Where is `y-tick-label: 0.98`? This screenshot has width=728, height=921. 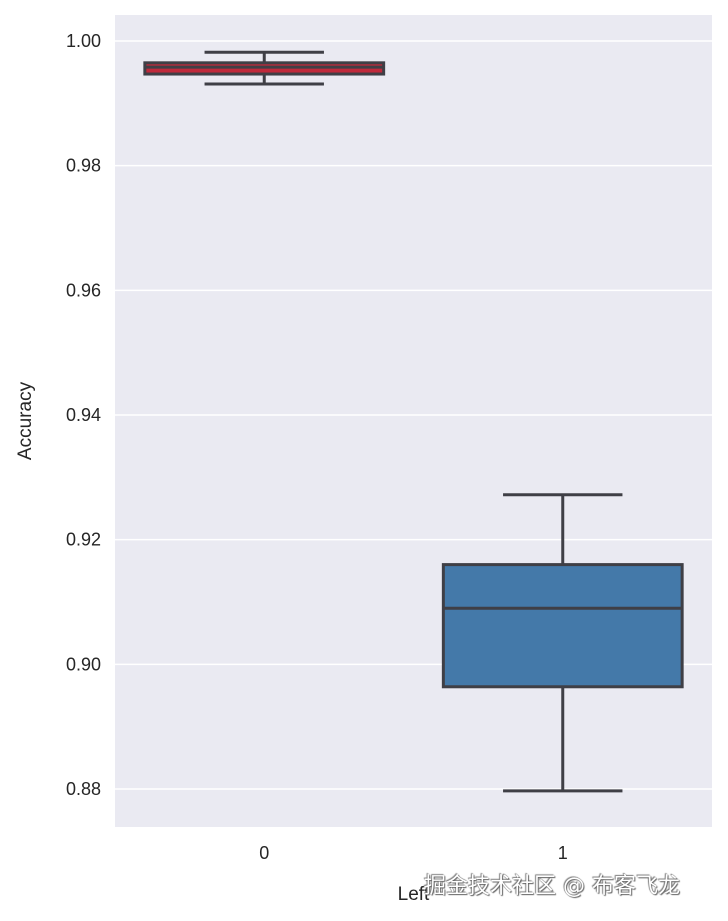 y-tick-label: 0.98 is located at coordinates (83, 166).